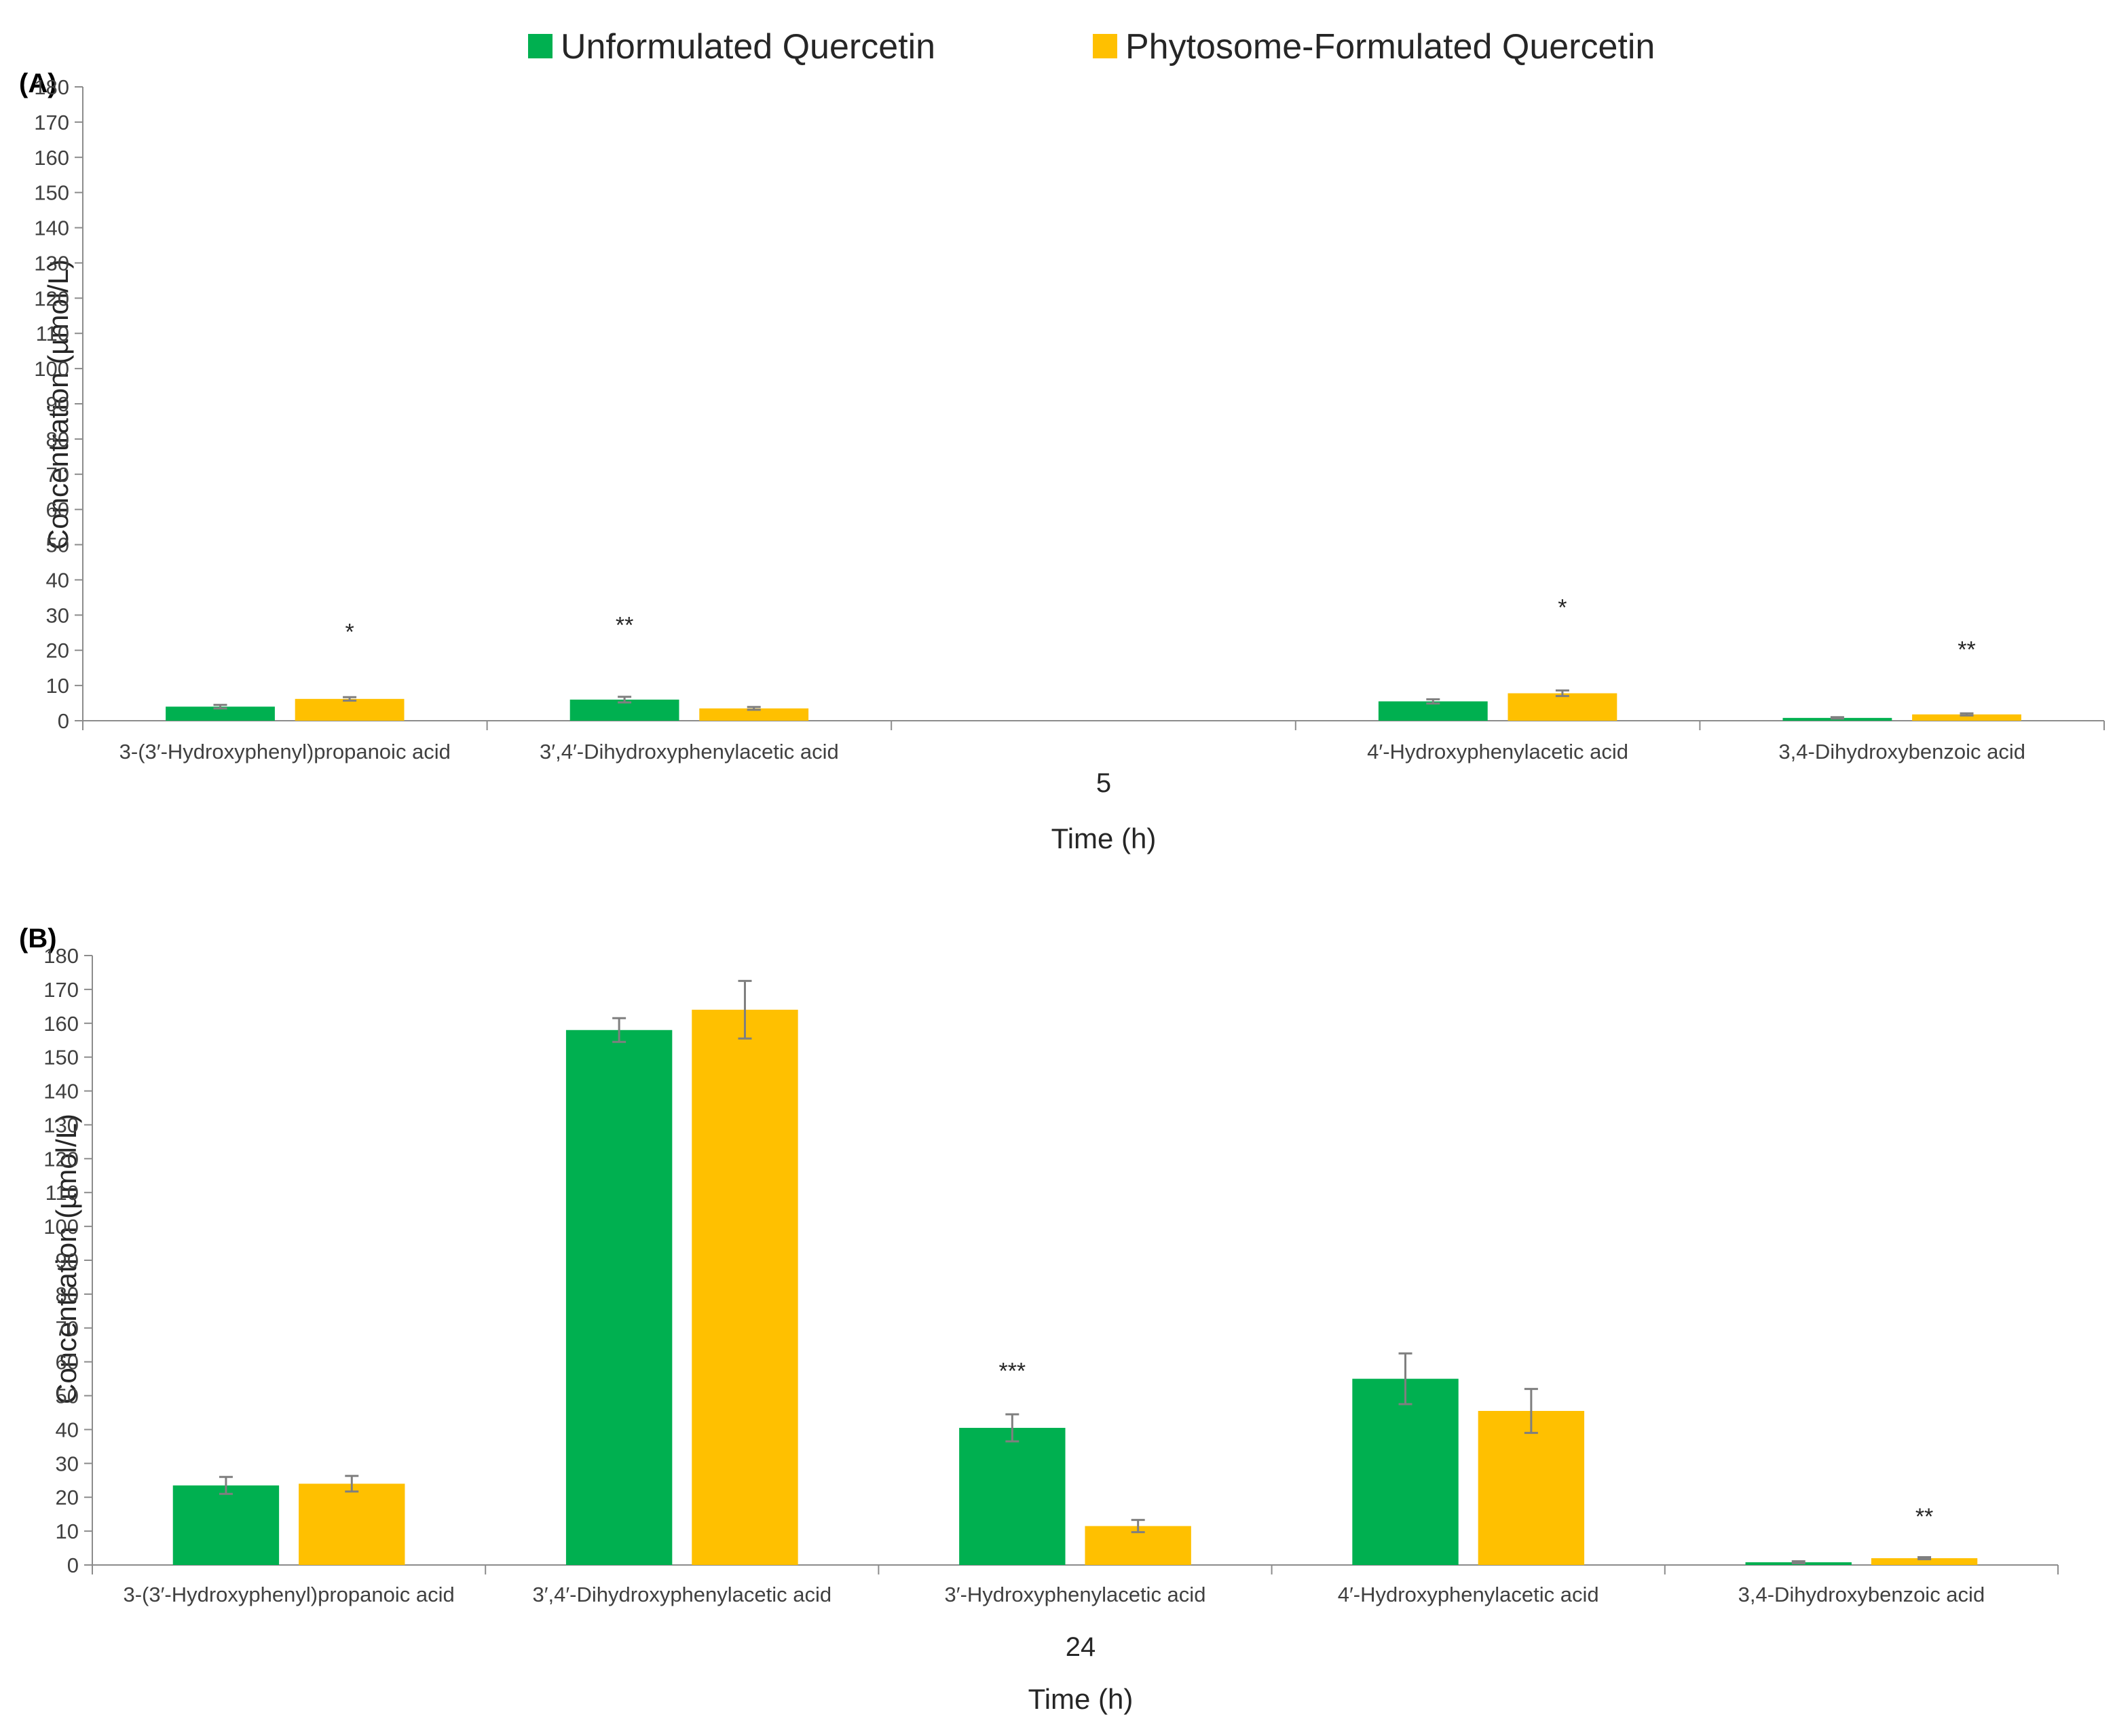  Describe the element at coordinates (57, 650) in the screenshot. I see `panel-a-y-tick-label: 20` at that location.